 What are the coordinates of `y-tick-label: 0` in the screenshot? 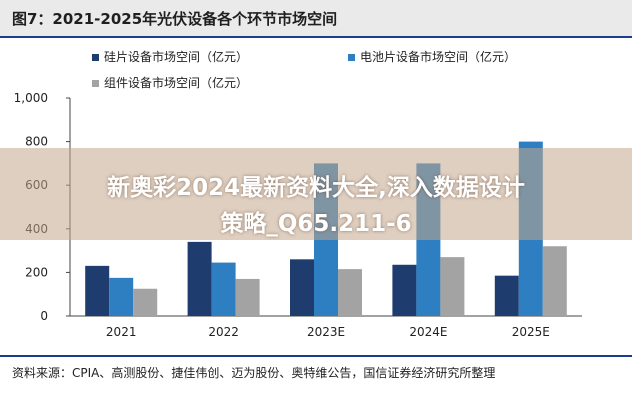 It's located at (44, 316).